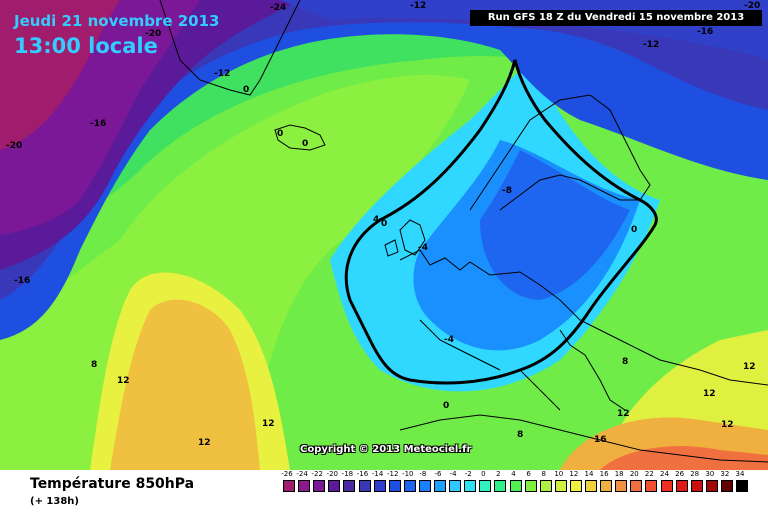  I want to click on forecast-hour: 13:00 locale, so click(86, 46).